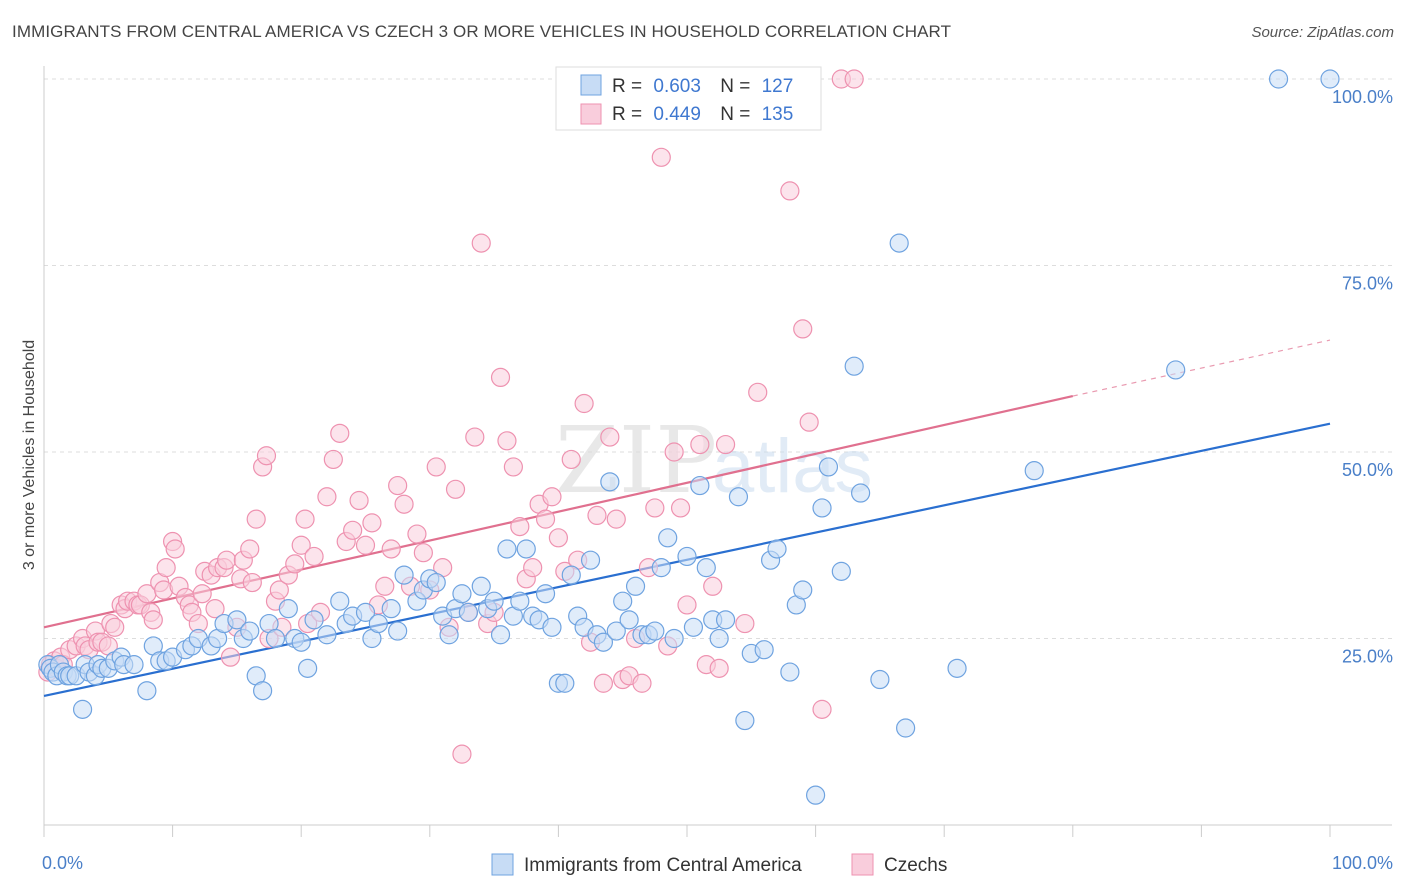 Image resolution: width=1406 pixels, height=892 pixels. Describe the element at coordinates (1322, 32) in the screenshot. I see `source-label: Source: ZipAtlas.com` at that location.